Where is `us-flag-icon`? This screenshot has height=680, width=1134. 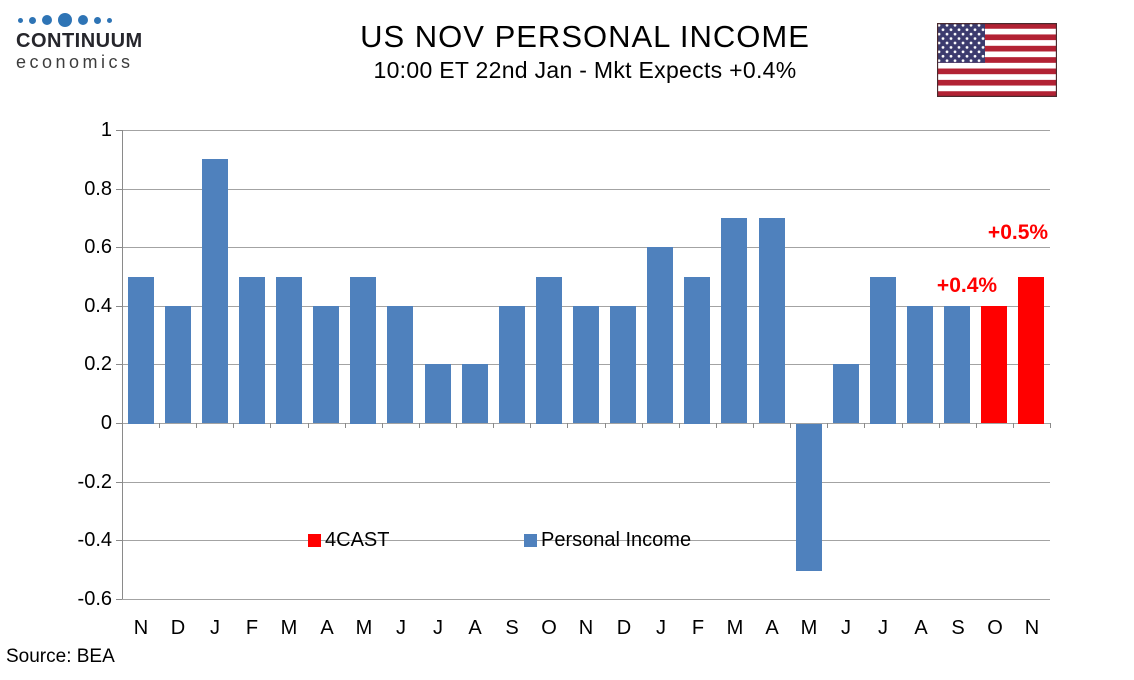 us-flag-icon is located at coordinates (997, 62).